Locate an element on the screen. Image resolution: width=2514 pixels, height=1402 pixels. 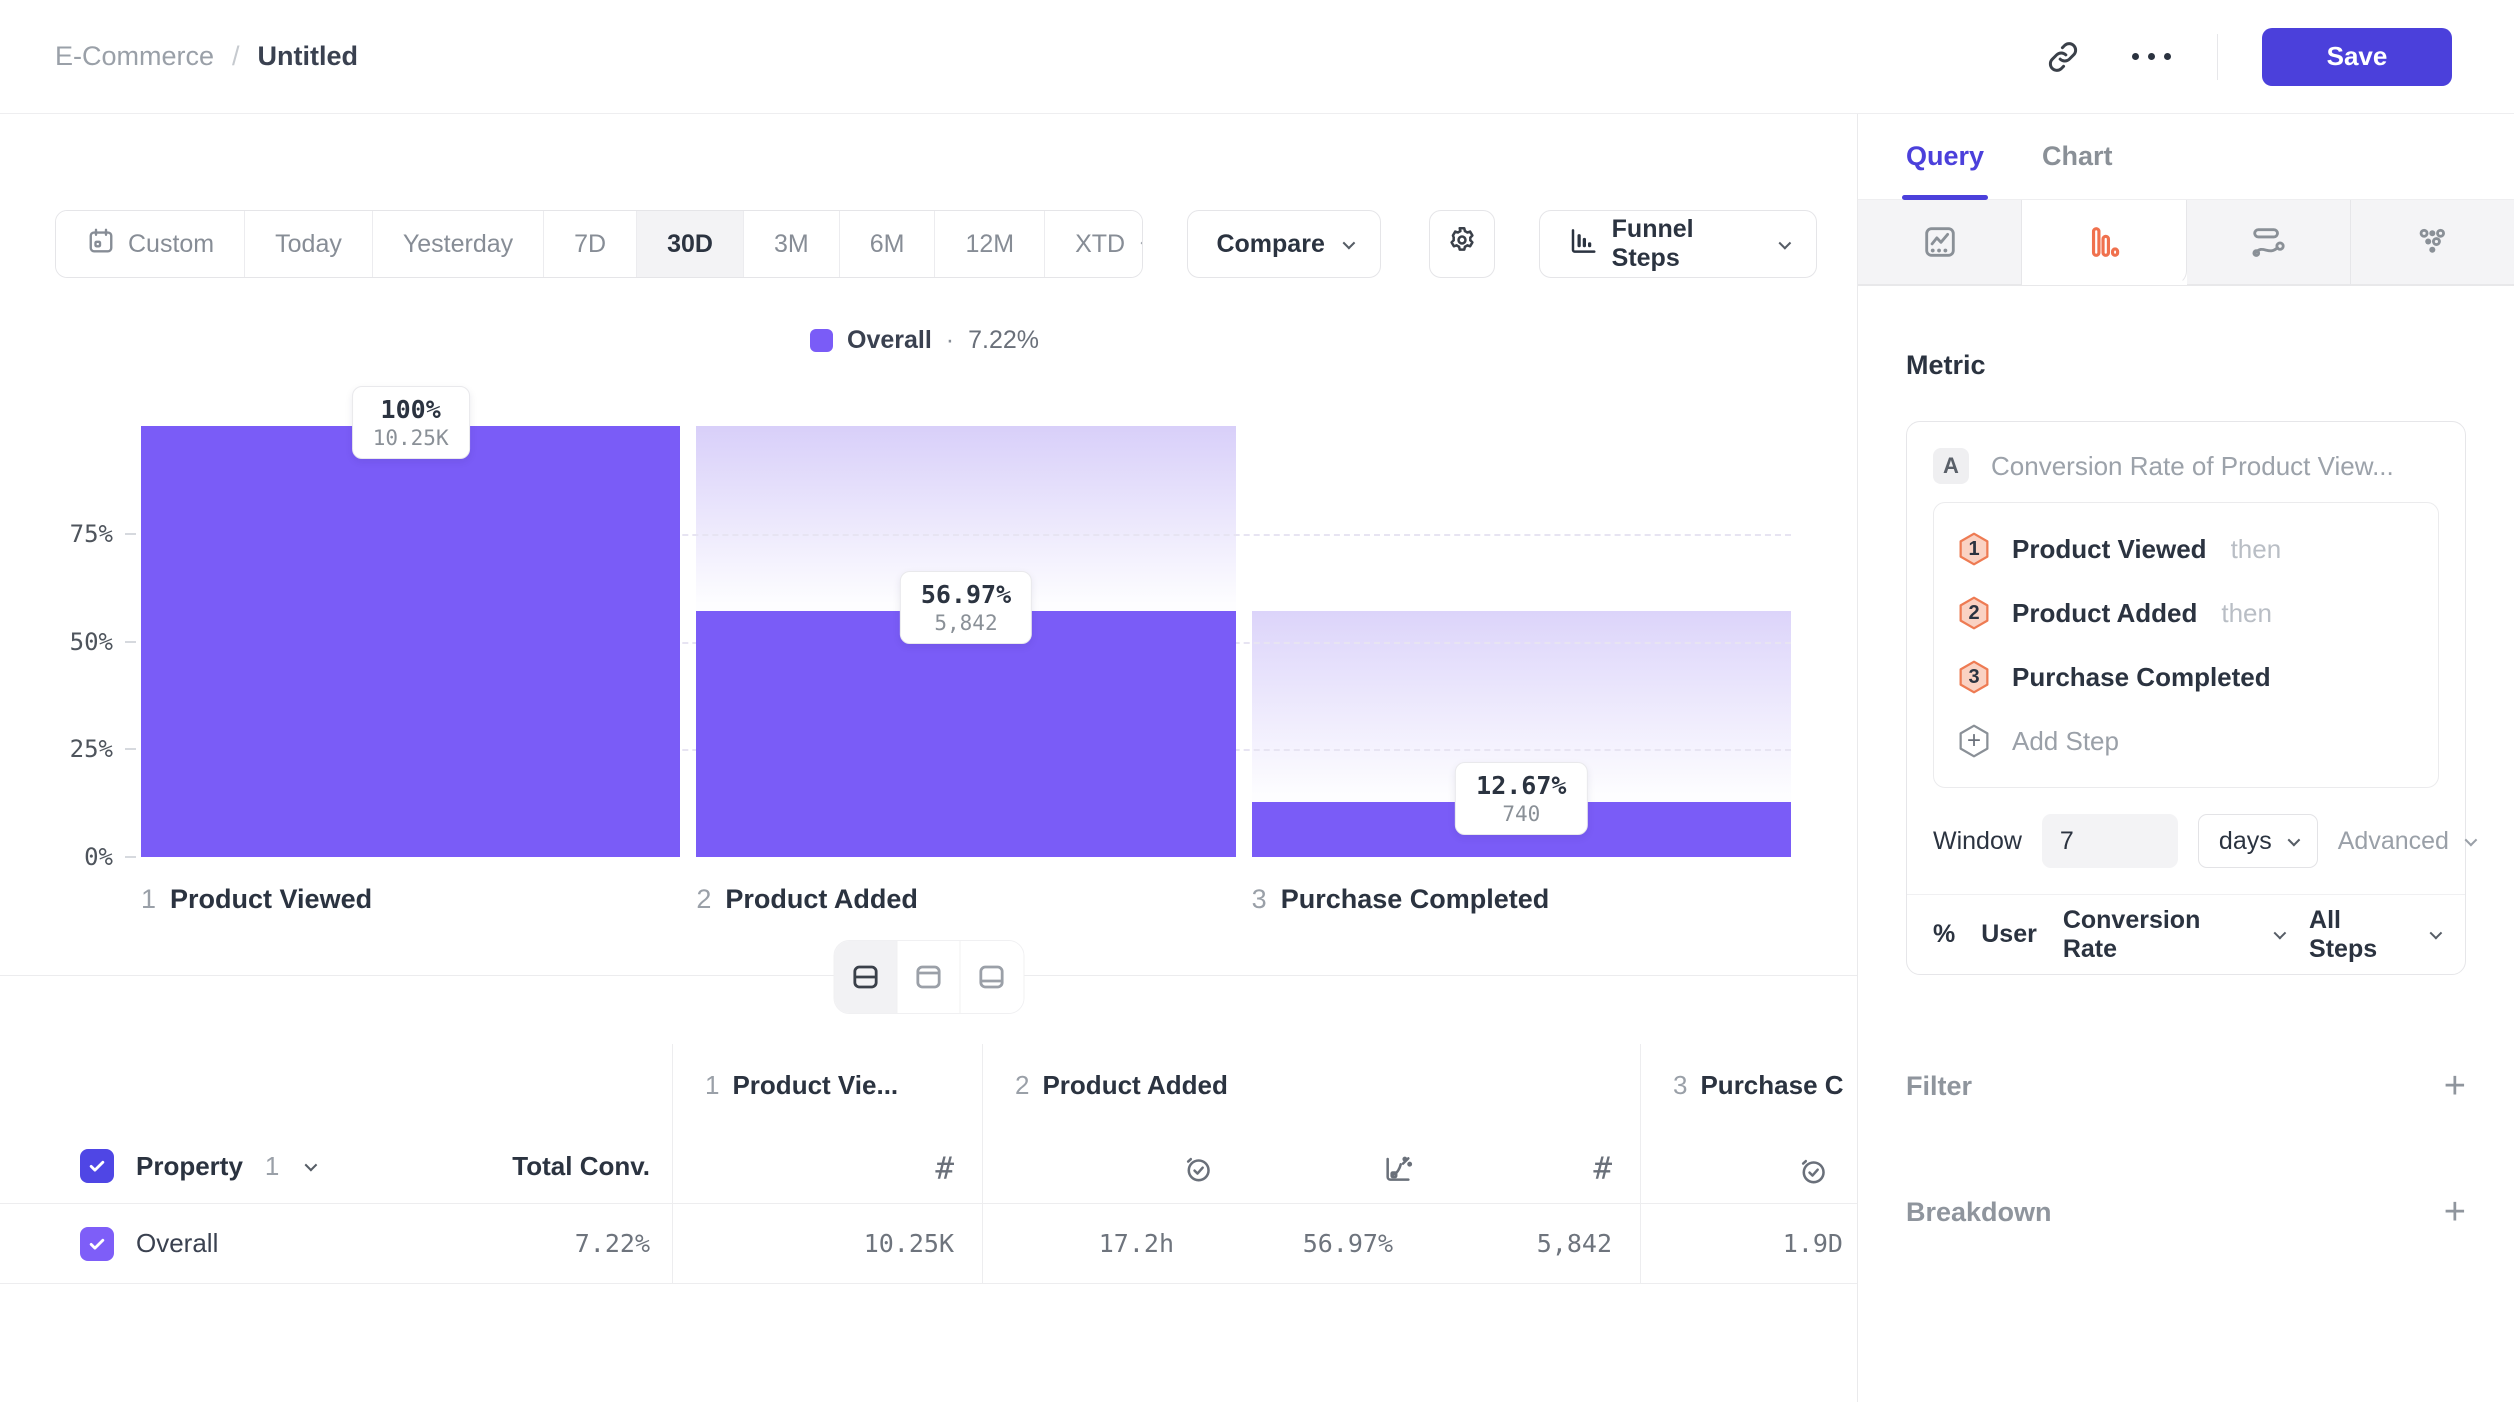
query-step-3: 3 Purchase Completed is located at coordinates (2186, 677).